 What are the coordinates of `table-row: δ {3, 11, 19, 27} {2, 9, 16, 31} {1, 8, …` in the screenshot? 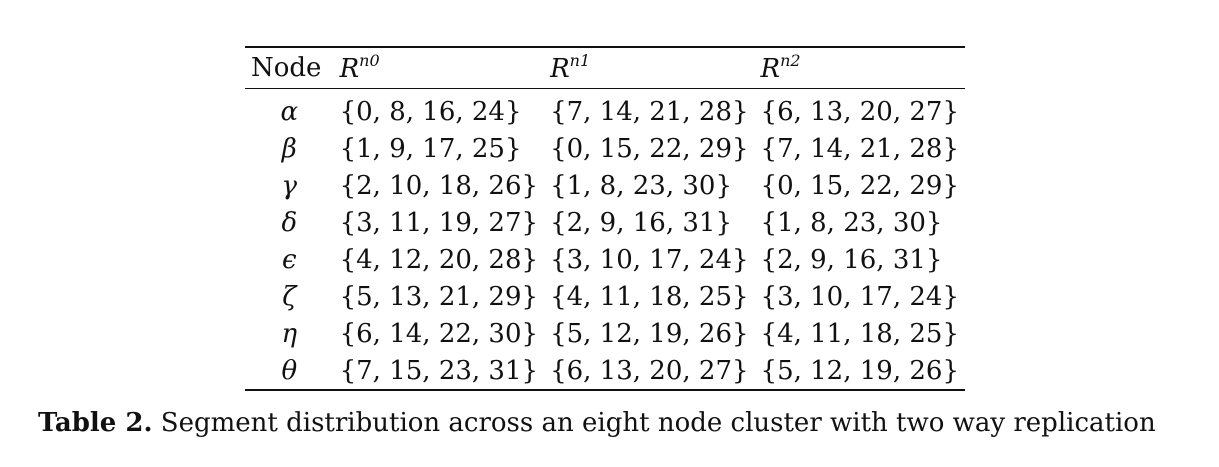 It's located at (605, 222).